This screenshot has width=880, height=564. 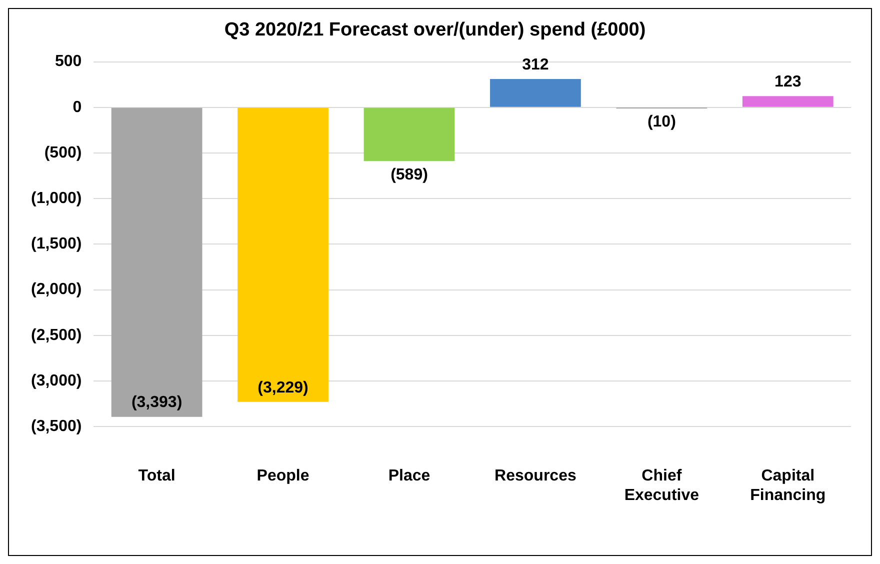 What do you see at coordinates (56, 427) in the screenshot?
I see `y-tick-label: (3,500)` at bounding box center [56, 427].